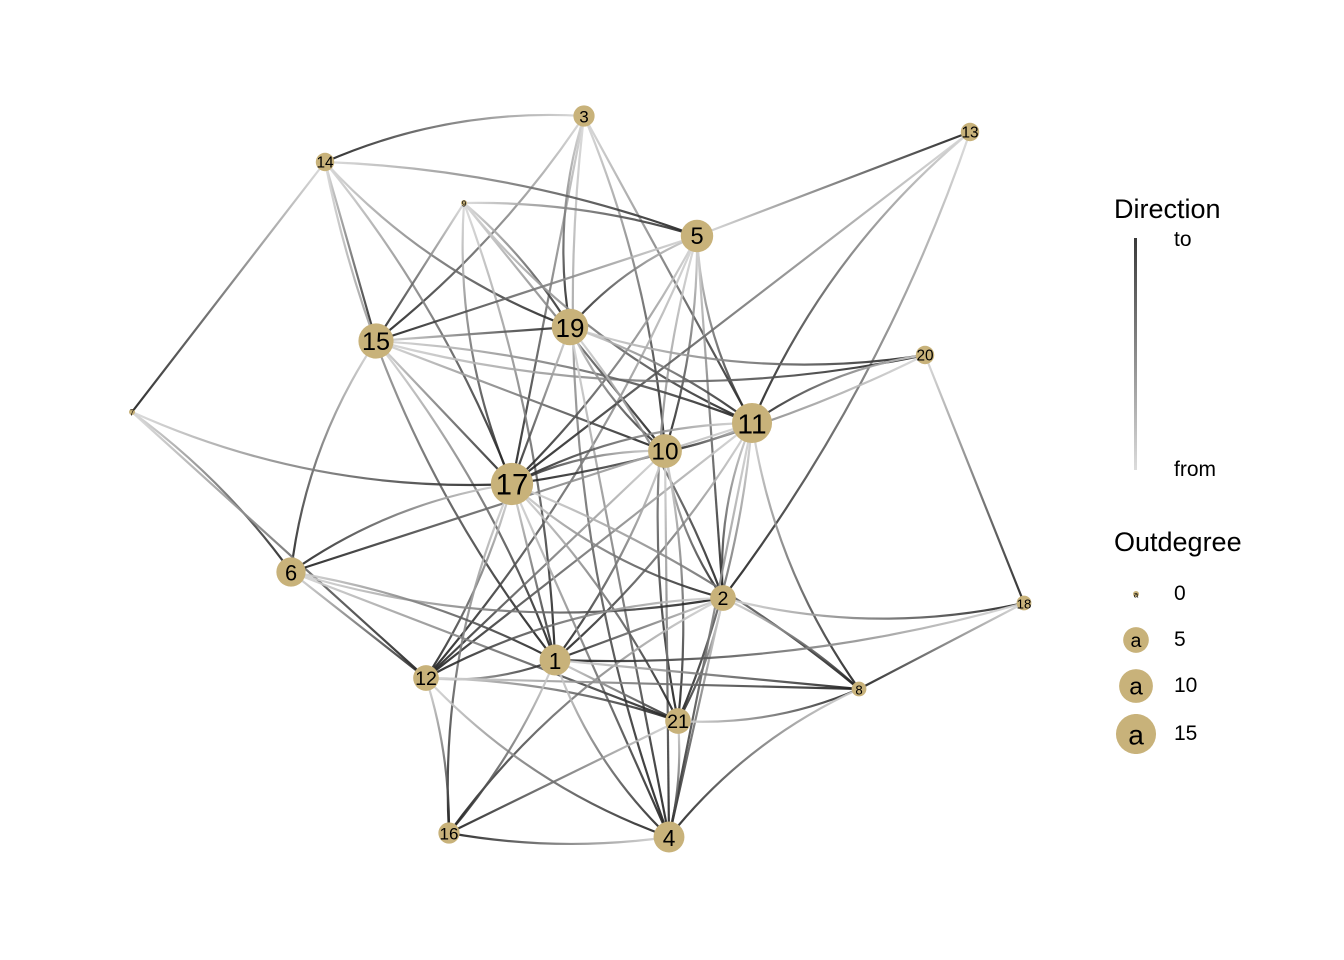 Image resolution: width=1344 pixels, height=960 pixels. I want to click on node-16: 16, so click(449, 833).